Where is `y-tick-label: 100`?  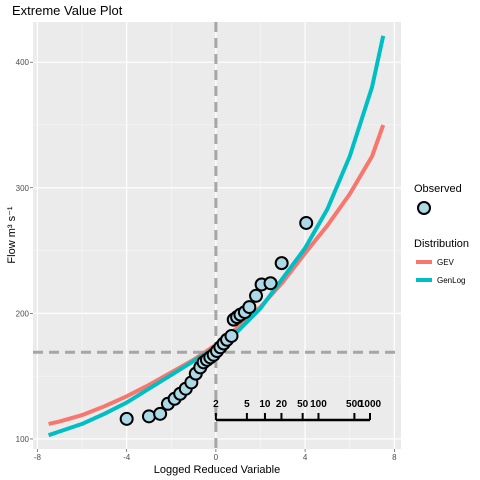 y-tick-label: 100 is located at coordinates (23, 439).